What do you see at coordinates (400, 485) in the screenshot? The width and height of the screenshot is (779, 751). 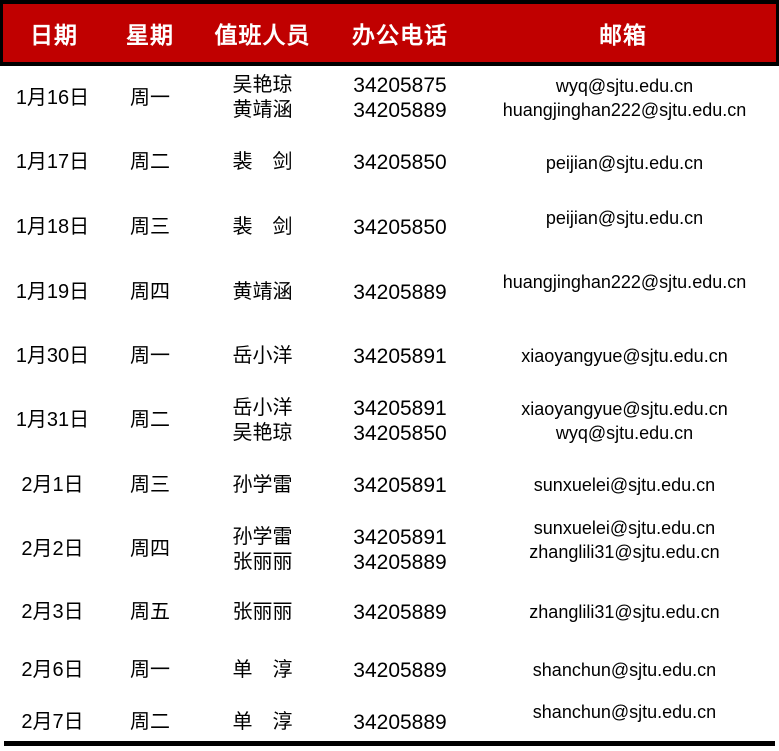 I see `phone-cell: 34205891` at bounding box center [400, 485].